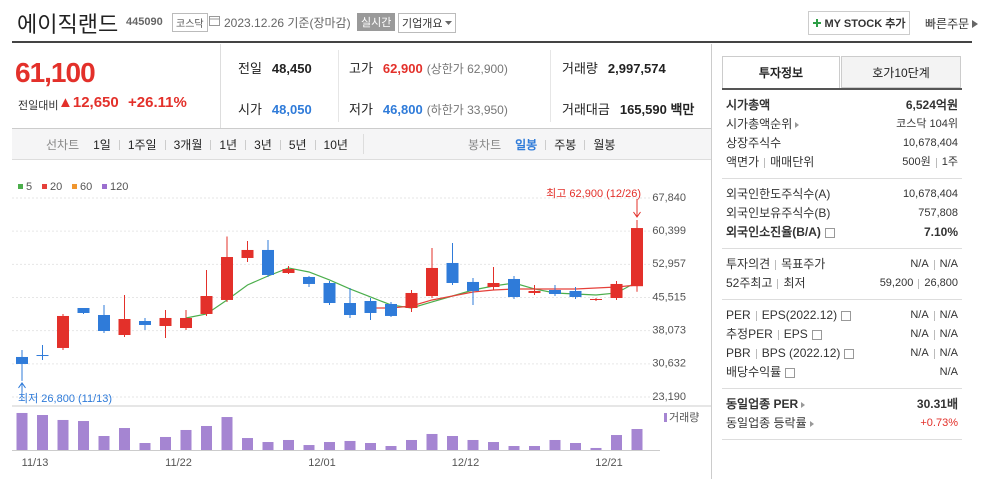 Image resolution: width=997 pixels, height=479 pixels. What do you see at coordinates (934, 334) in the screenshot?
I see `info-value: N/A N/A` at bounding box center [934, 334].